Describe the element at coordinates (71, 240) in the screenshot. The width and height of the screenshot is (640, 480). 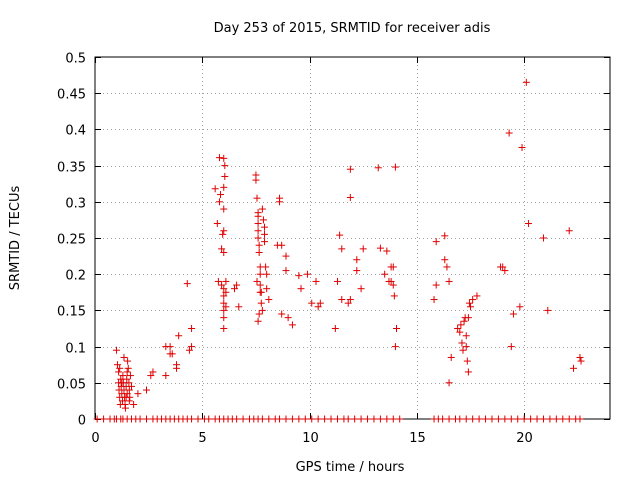
I see `y-tick-label: 0.25` at that location.